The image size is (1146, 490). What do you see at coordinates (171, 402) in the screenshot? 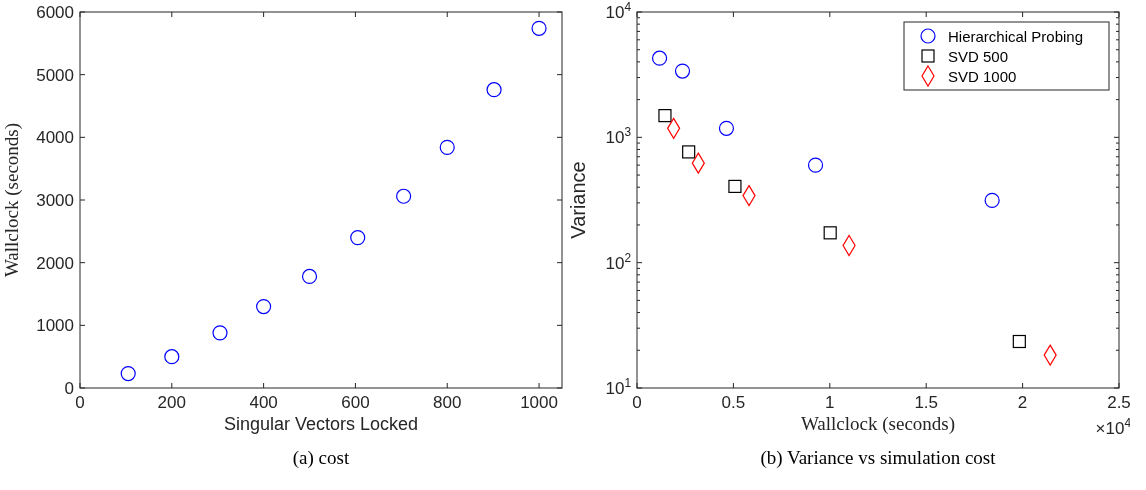
I see `x-tick-label: 200` at bounding box center [171, 402].